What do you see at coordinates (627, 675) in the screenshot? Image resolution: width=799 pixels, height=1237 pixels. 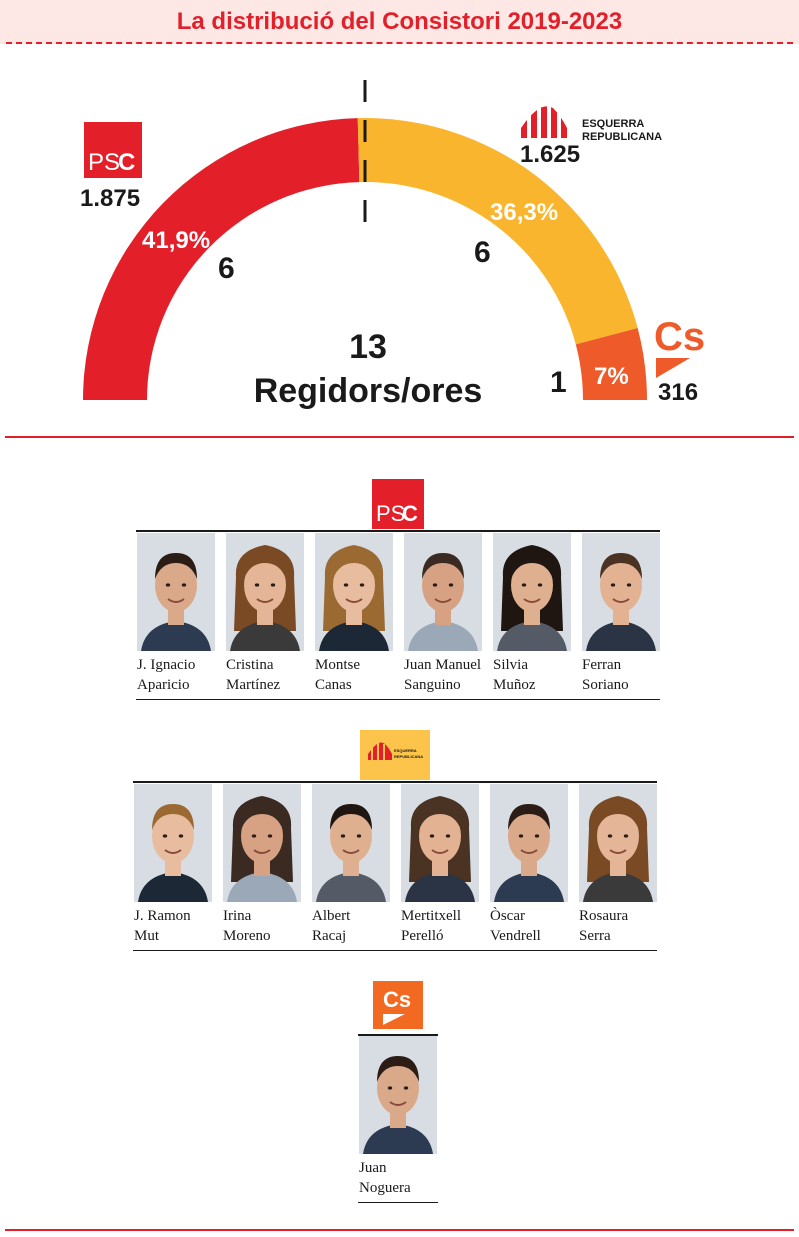 I see `member-name: Ferran Soriano` at bounding box center [627, 675].